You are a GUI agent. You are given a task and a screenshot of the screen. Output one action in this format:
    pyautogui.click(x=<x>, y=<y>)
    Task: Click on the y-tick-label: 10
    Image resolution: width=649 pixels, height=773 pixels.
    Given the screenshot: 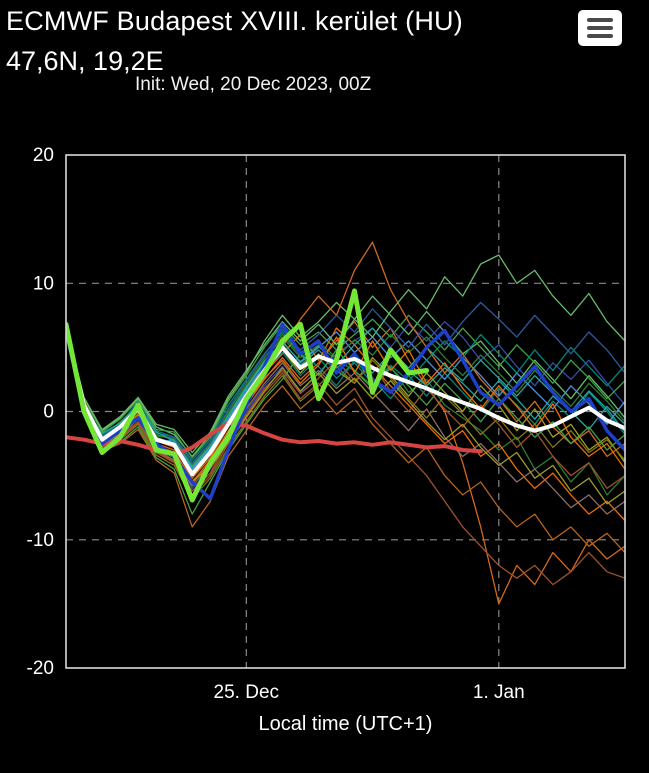 What is the action you would take?
    pyautogui.click(x=43, y=283)
    